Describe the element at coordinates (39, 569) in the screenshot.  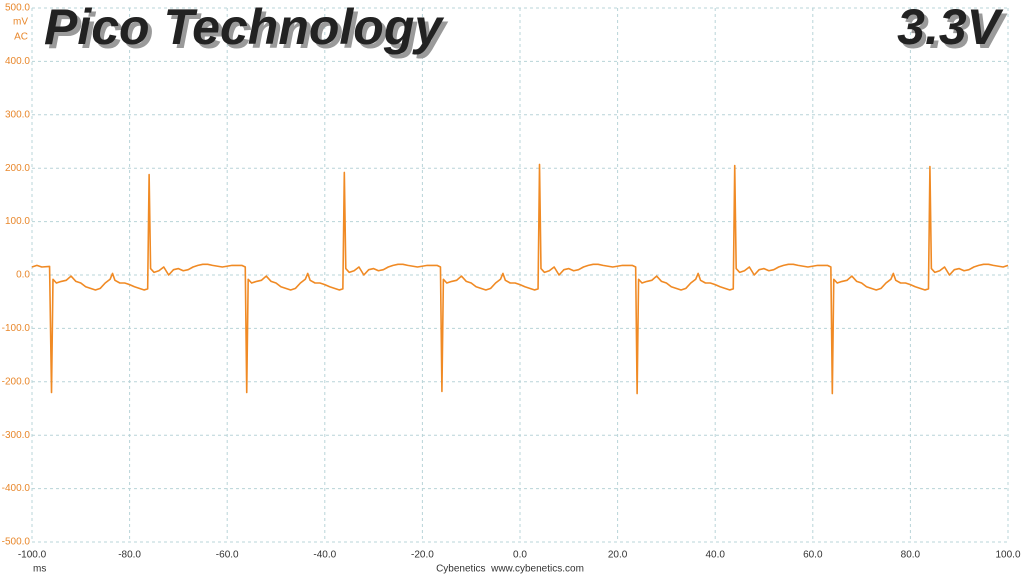
I see `x-unit: ms` at that location.